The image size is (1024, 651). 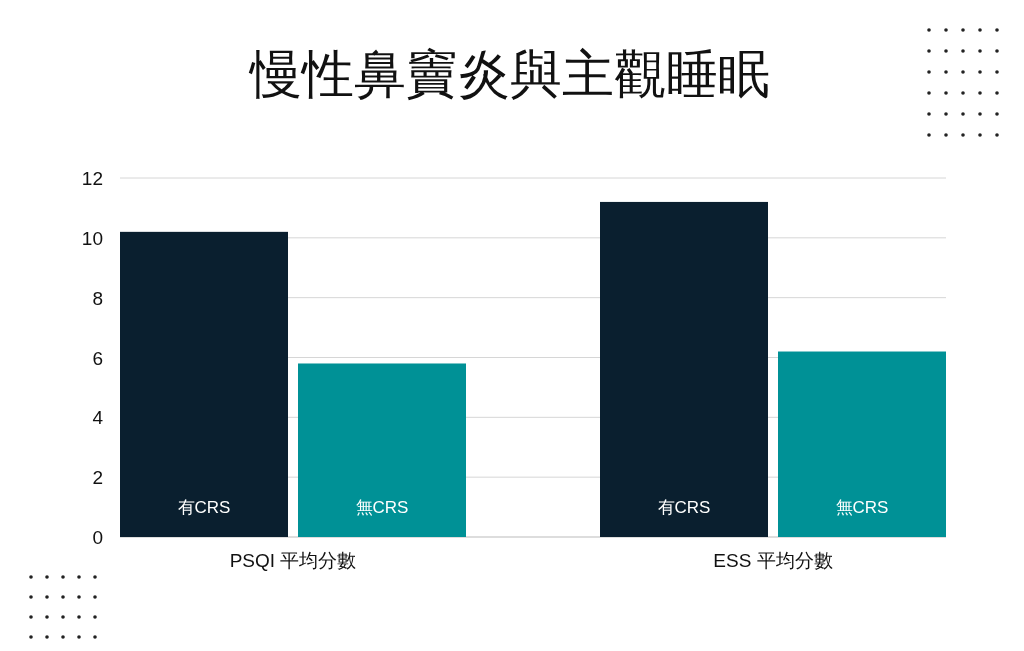 I want to click on series-label: 有CRS, so click(x=204, y=507).